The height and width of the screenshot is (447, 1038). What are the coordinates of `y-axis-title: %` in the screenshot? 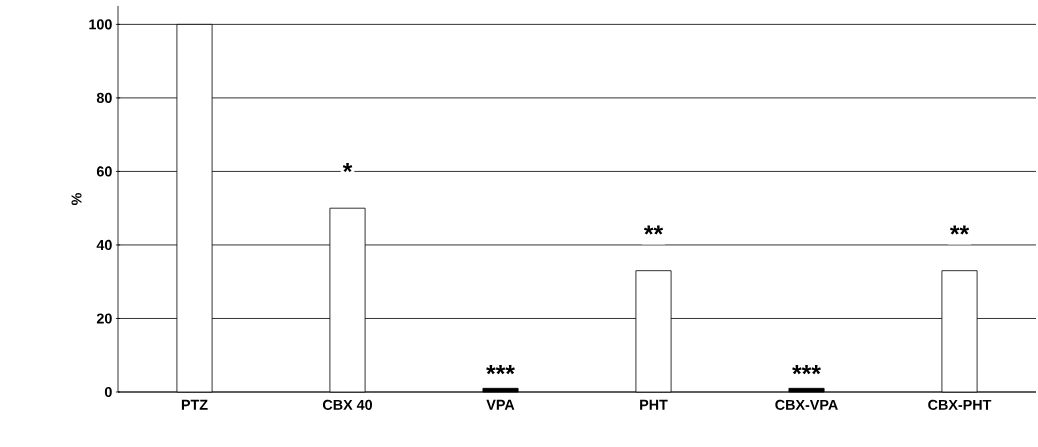 It's located at (76, 199).